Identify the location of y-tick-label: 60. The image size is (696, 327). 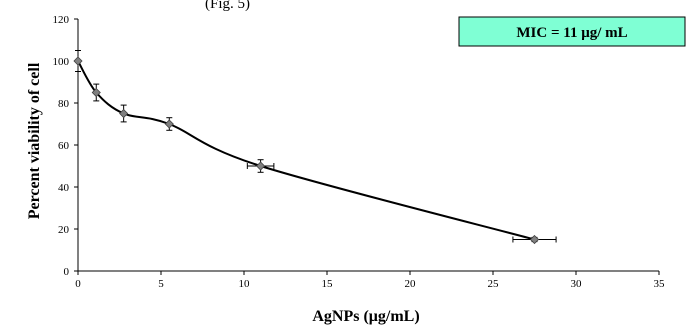
(64, 146).